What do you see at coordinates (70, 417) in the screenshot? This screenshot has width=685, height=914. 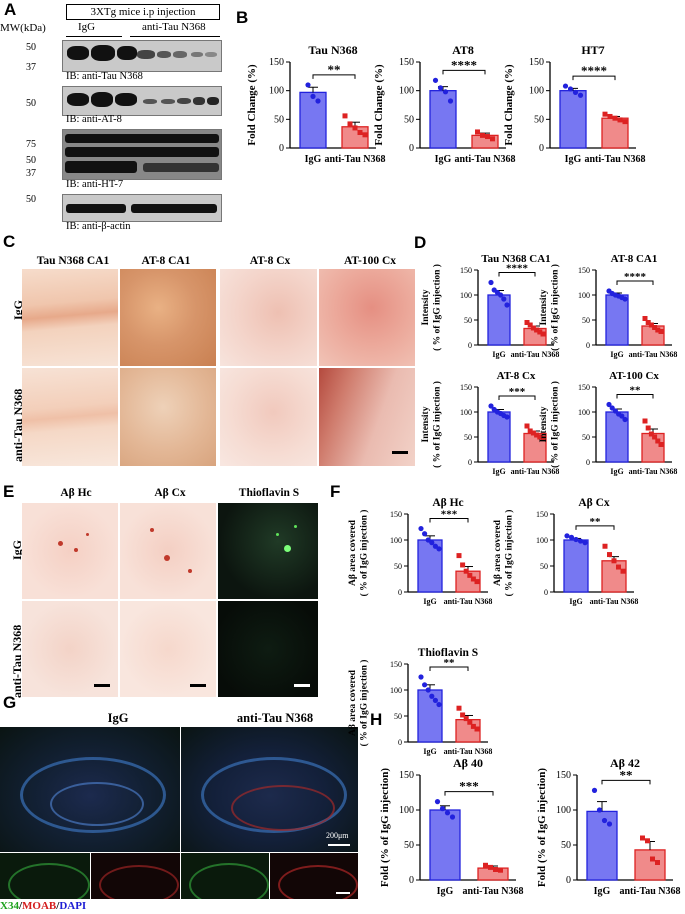 I see `micrograph-tau-n368-ca1-anti` at bounding box center [70, 417].